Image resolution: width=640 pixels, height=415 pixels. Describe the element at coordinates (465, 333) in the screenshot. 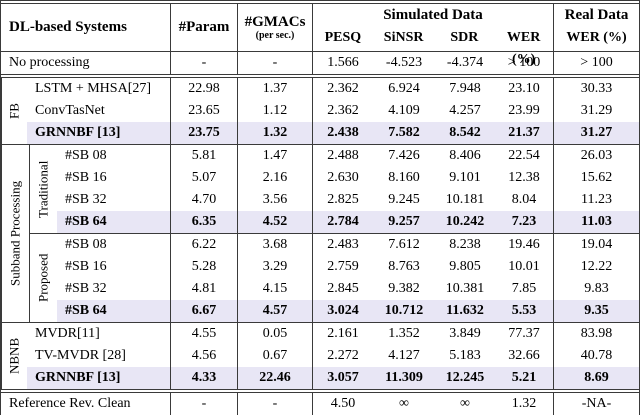

I see `cell-sdr: 3.849` at that location.